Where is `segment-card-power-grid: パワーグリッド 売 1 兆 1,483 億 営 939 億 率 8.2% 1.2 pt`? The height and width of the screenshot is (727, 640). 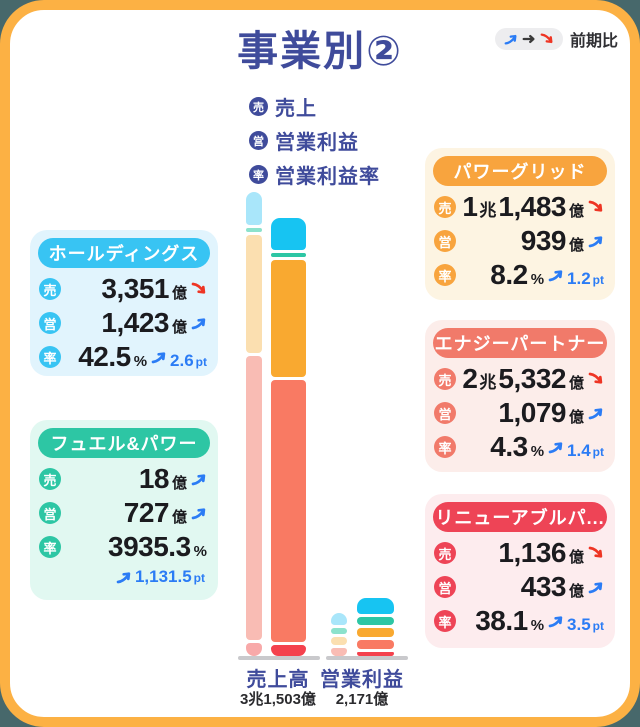 segment-card-power-grid: パワーグリッド 売 1 兆 1,483 億 営 939 億 率 8.2% 1.2 pt is located at coordinates (520, 224).